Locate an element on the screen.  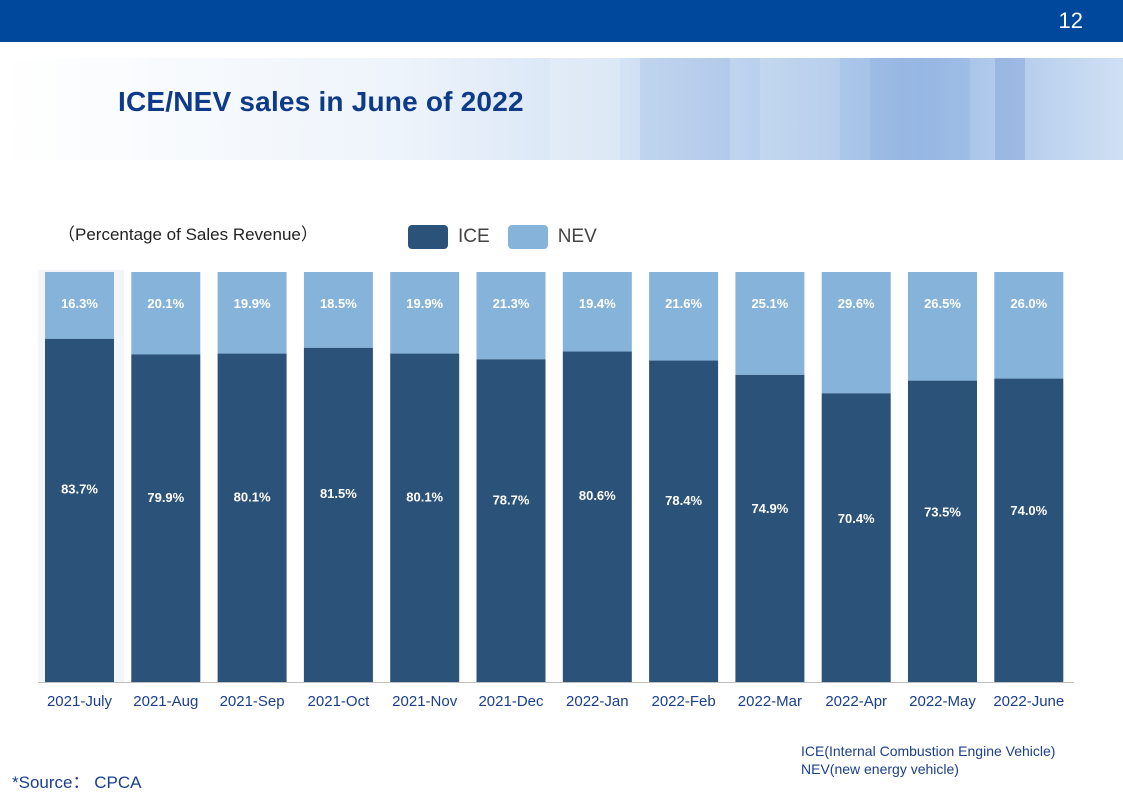
legend-swatch-ice is located at coordinates (428, 237).